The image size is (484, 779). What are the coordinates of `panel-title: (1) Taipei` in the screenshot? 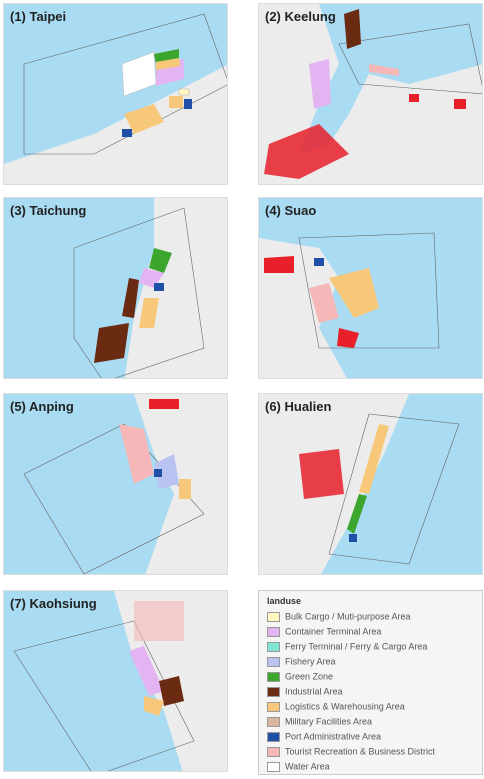 It's located at (38, 16).